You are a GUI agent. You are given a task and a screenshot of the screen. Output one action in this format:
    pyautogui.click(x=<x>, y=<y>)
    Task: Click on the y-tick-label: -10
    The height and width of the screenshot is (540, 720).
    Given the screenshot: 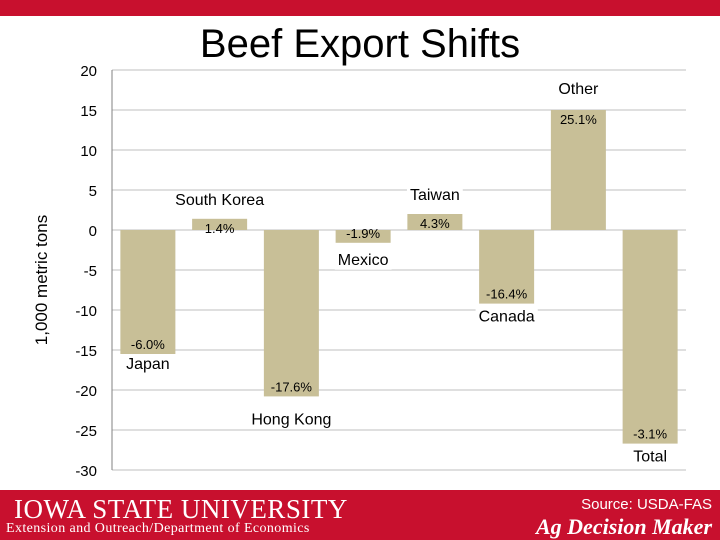 What is the action you would take?
    pyautogui.click(x=86, y=311)
    